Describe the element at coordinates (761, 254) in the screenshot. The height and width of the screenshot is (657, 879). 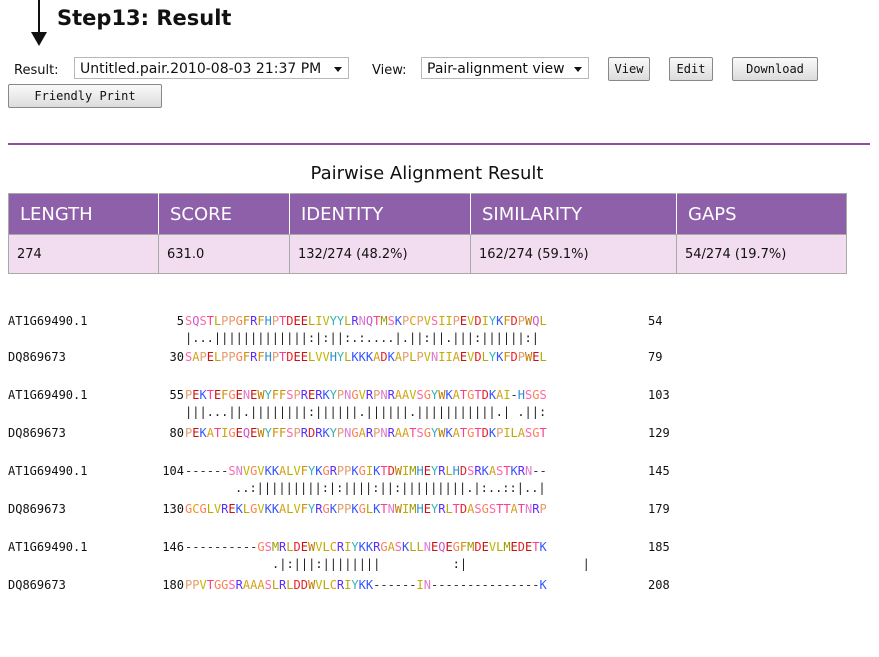
I see `value-gaps: 54/274 (19.7%)` at that location.